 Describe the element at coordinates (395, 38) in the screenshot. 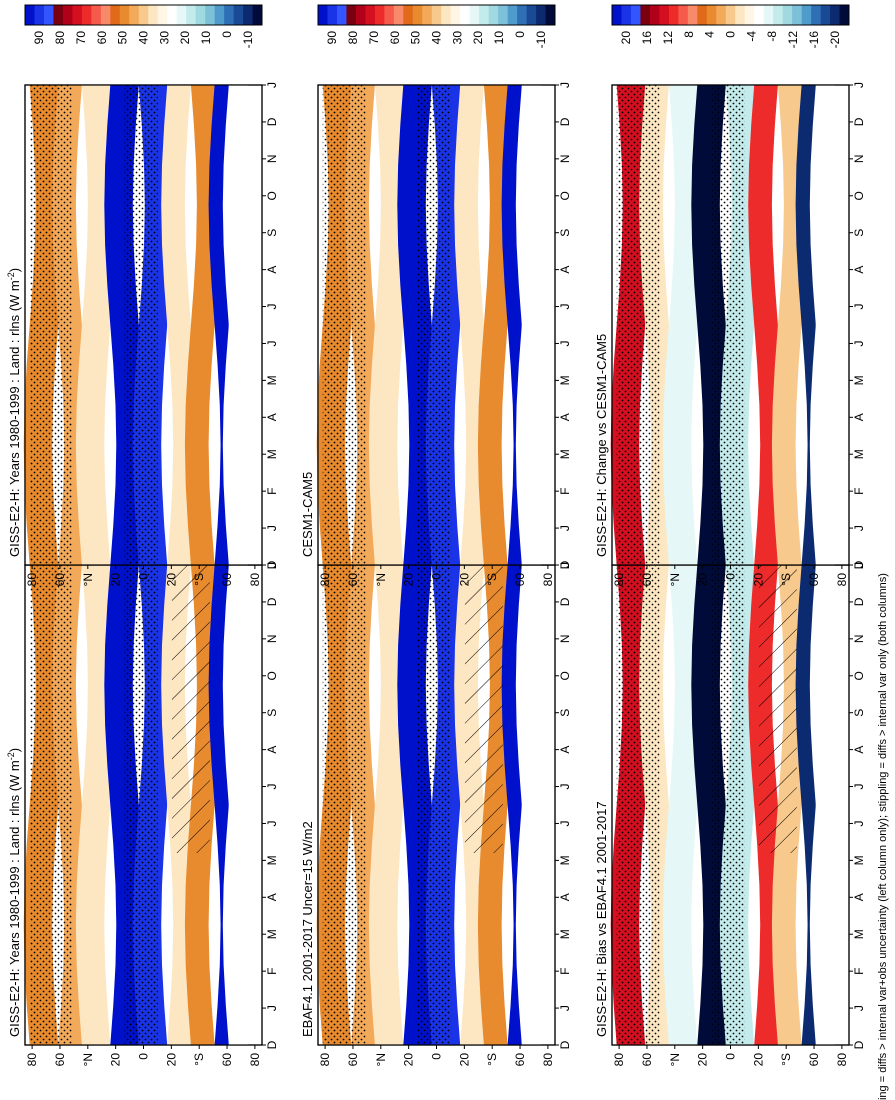

I see `colorbar-tick-label: 60` at that location.